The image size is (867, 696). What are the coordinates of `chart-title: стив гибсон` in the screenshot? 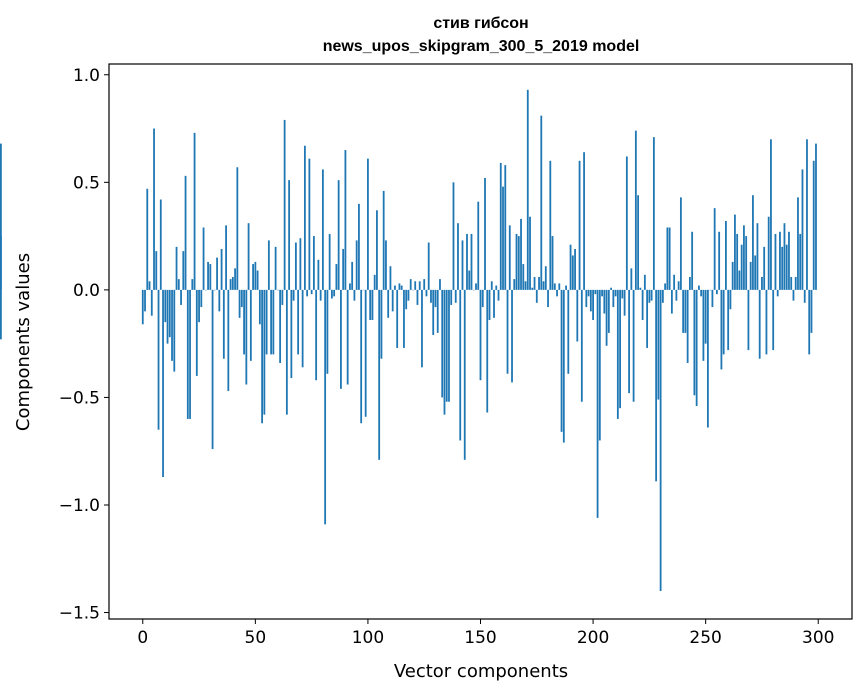 It's located at (480, 23).